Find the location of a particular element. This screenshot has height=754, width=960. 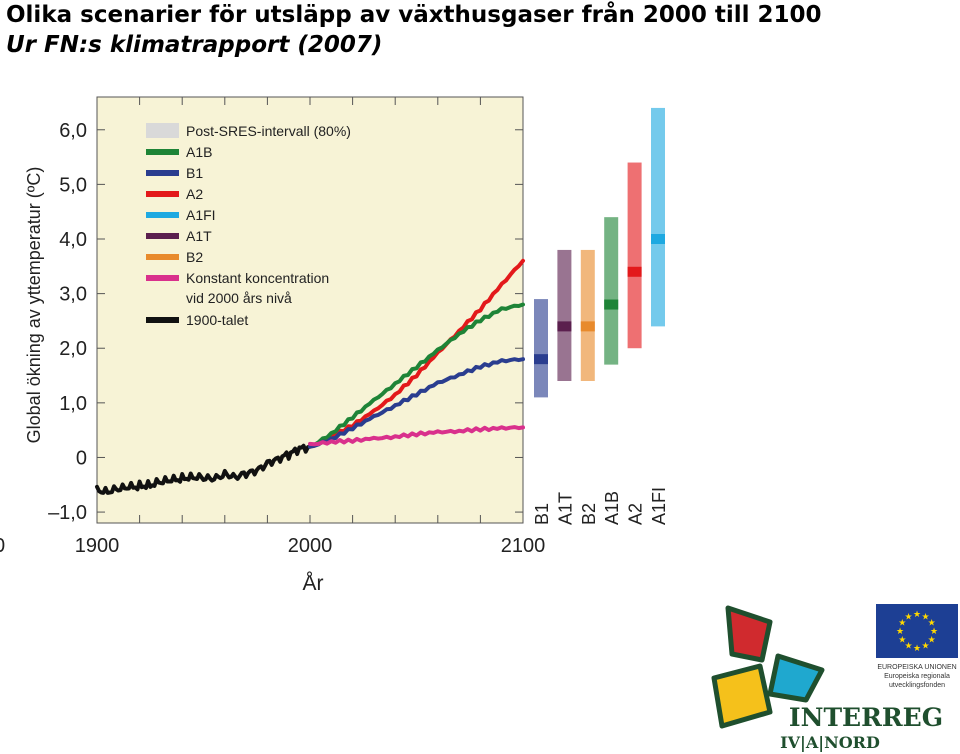

y-tick-label: 1,0 is located at coordinates (73, 404).